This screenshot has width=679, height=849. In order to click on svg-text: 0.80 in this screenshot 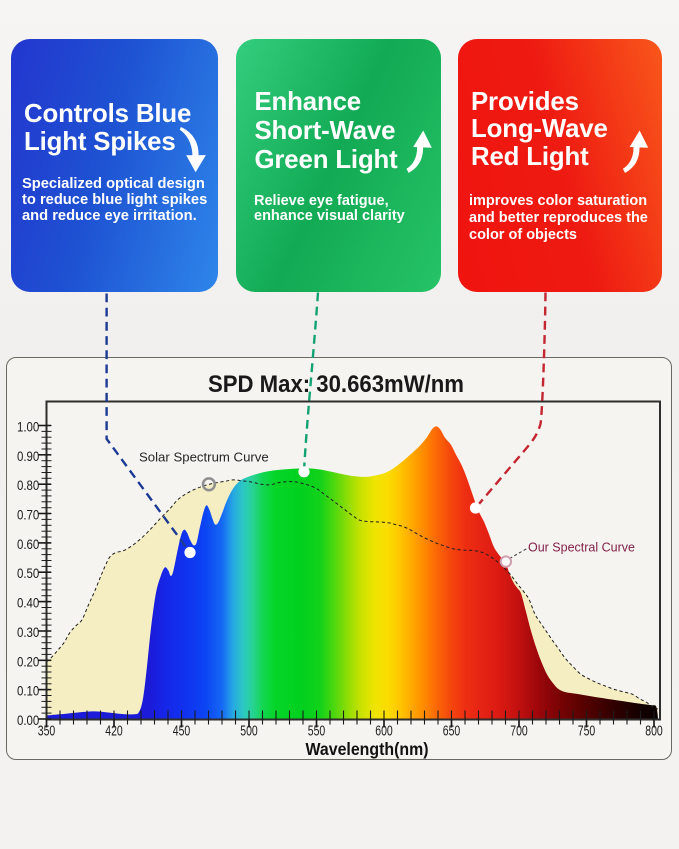, I will do `click(28, 485)`.